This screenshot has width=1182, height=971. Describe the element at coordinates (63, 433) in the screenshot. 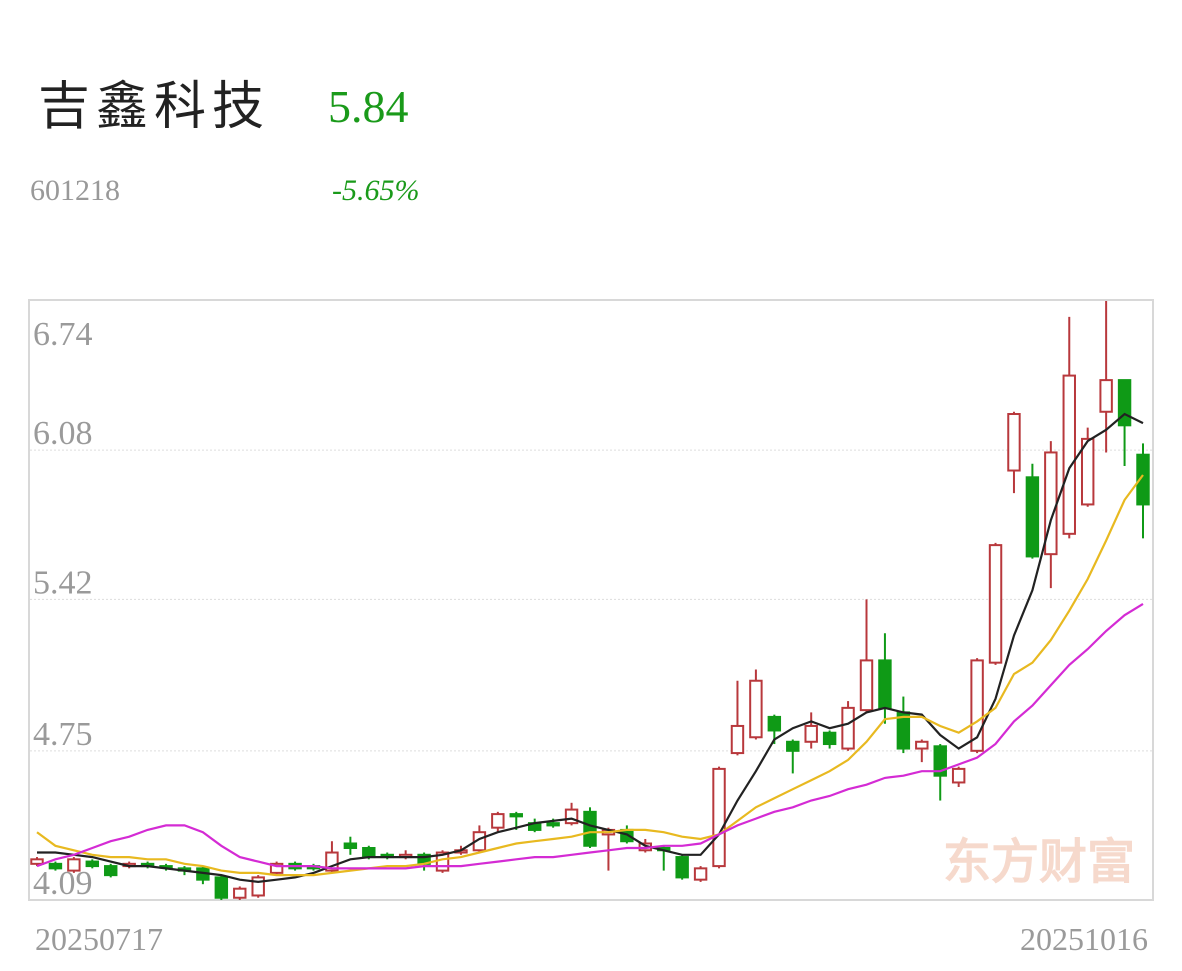

I see `y-tick-label: 6.08` at that location.